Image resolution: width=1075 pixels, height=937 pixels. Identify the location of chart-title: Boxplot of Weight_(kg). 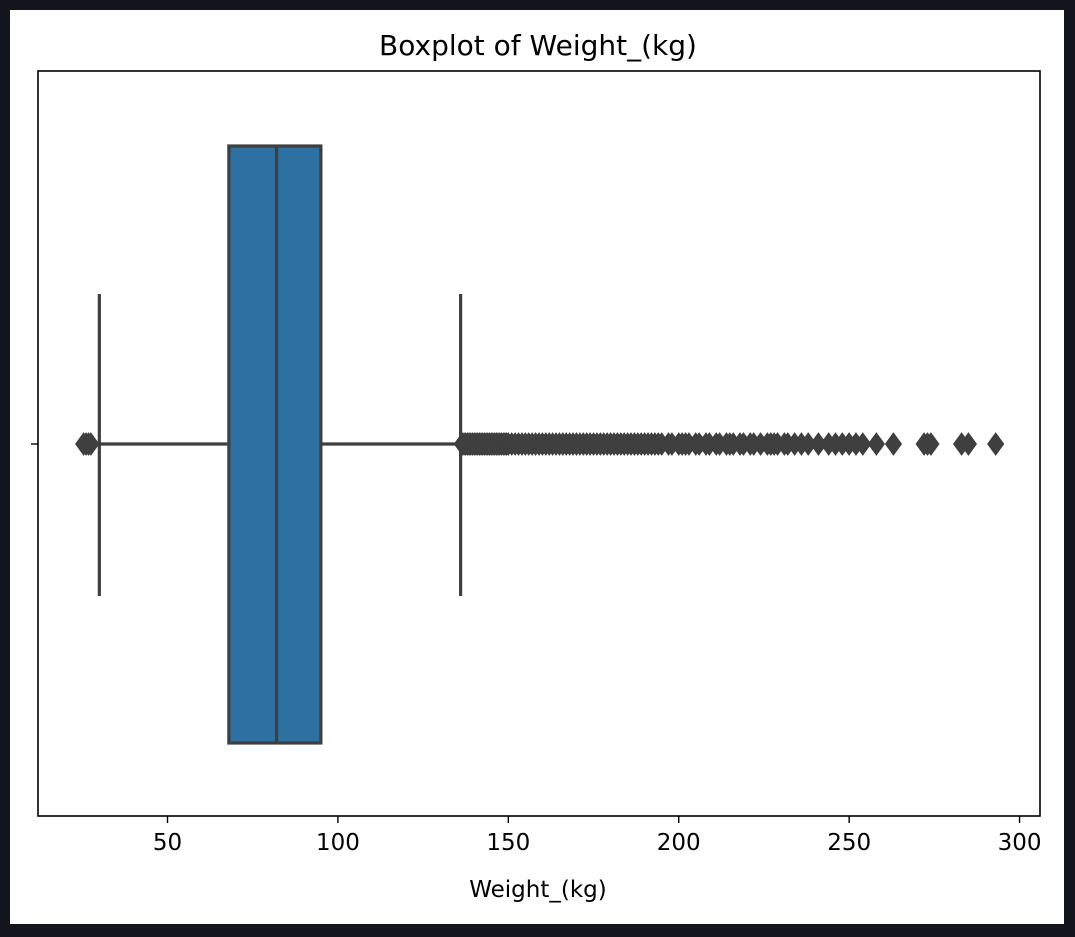
(538, 45).